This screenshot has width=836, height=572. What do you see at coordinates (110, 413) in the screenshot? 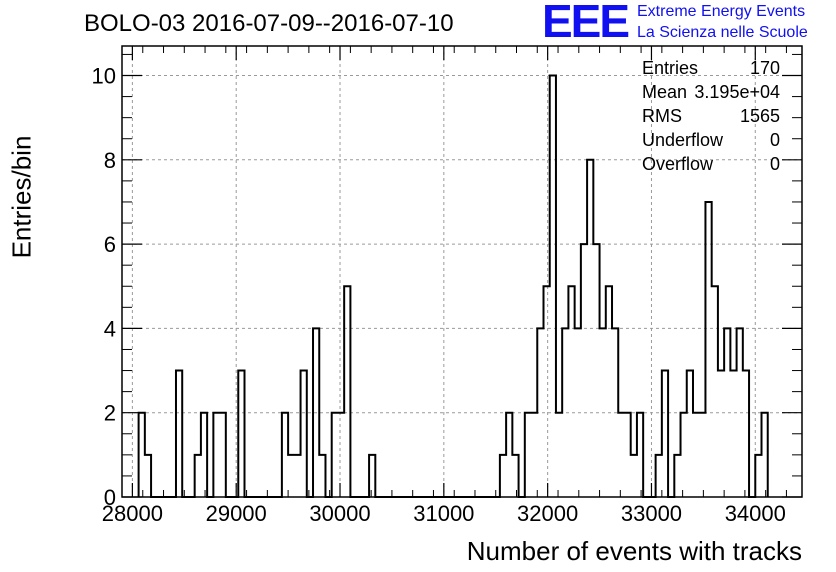
I see `y-tick-label: 2` at bounding box center [110, 413].